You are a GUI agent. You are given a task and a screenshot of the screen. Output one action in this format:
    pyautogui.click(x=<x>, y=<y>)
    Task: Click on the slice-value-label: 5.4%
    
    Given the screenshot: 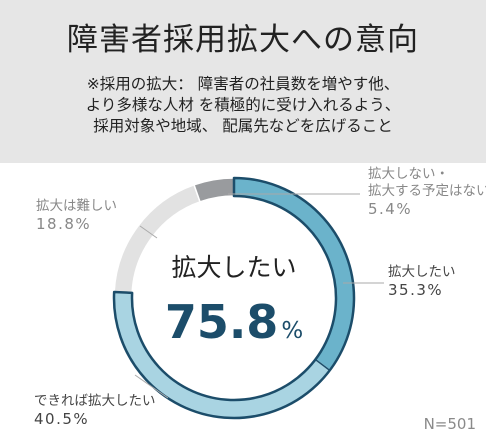 What is the action you would take?
    pyautogui.click(x=390, y=209)
    